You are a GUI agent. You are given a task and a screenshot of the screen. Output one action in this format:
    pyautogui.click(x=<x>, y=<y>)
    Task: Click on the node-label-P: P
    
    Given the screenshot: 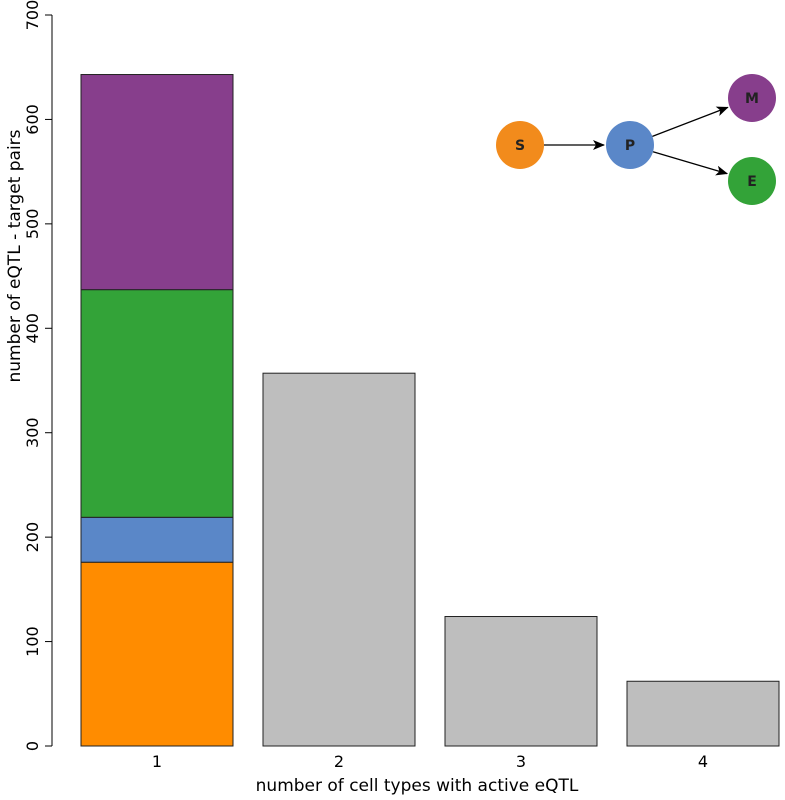 What is the action you would take?
    pyautogui.click(x=630, y=146)
    